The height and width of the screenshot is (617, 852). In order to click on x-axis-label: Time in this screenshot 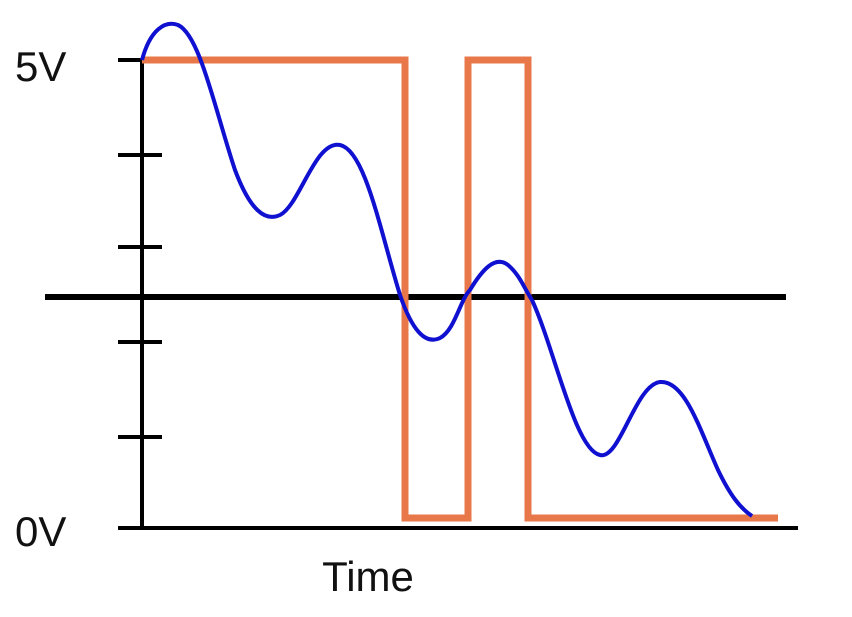, I will do `click(368, 576)`.